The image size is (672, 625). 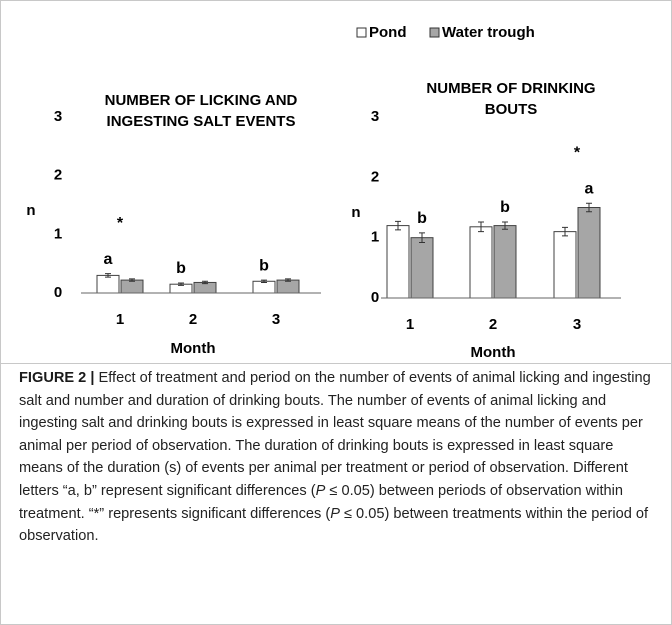 I want to click on legend-label: Pond, so click(x=388, y=32).